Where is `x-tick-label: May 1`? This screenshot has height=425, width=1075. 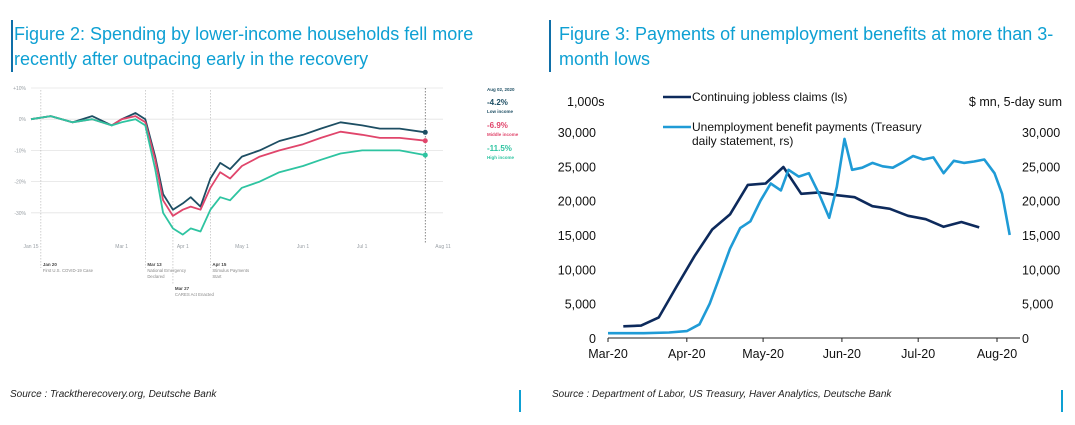
x-tick-label: May 1 is located at coordinates (242, 247).